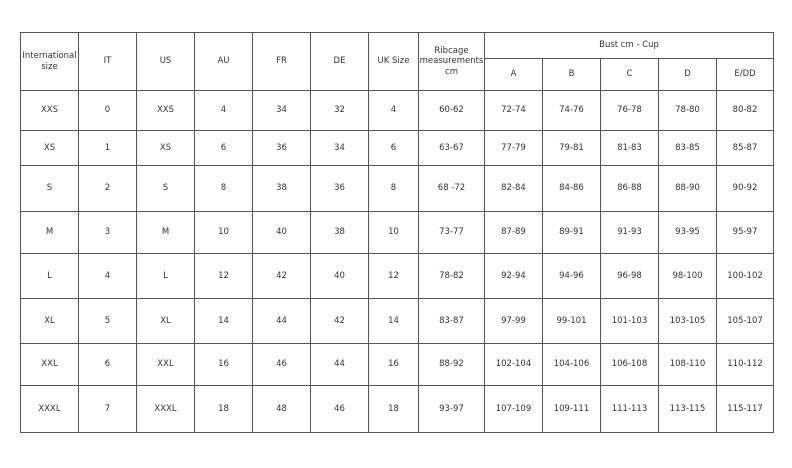 The image size is (792, 468). What do you see at coordinates (629, 45) in the screenshot?
I see `header-bust-cup: Bust cm - Cup` at bounding box center [629, 45].